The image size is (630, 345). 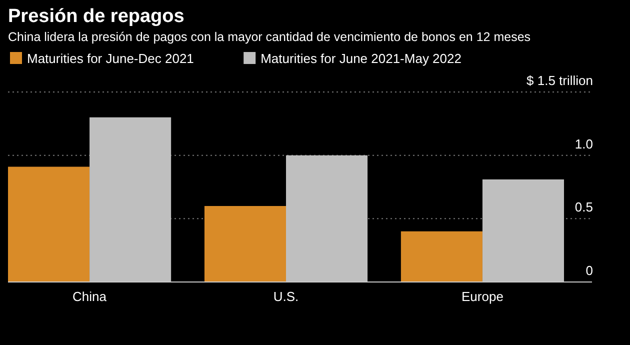 I want to click on y-tick-label: 1.0, so click(x=583, y=144).